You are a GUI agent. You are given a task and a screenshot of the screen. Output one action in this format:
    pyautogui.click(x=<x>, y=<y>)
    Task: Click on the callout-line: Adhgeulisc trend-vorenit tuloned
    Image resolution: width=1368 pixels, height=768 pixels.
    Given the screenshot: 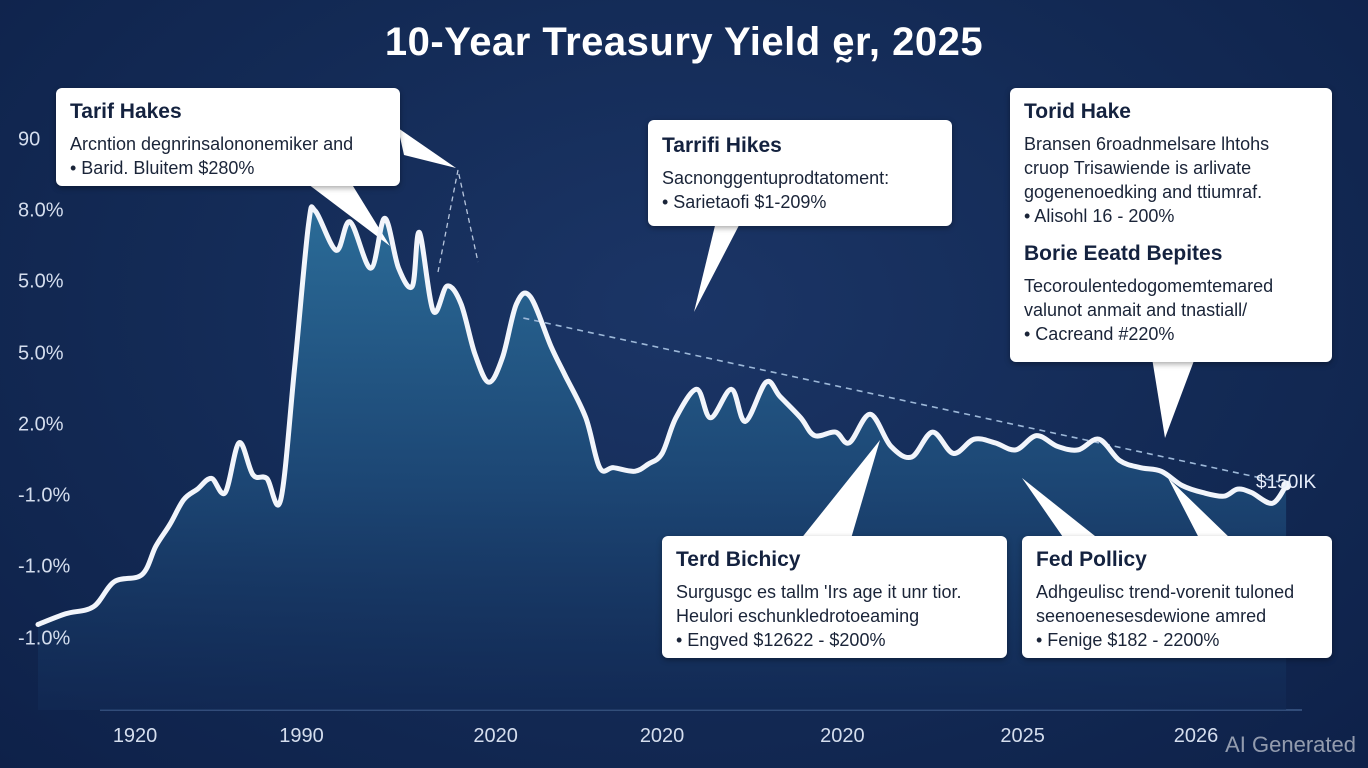 What is the action you would take?
    pyautogui.click(x=1165, y=592)
    